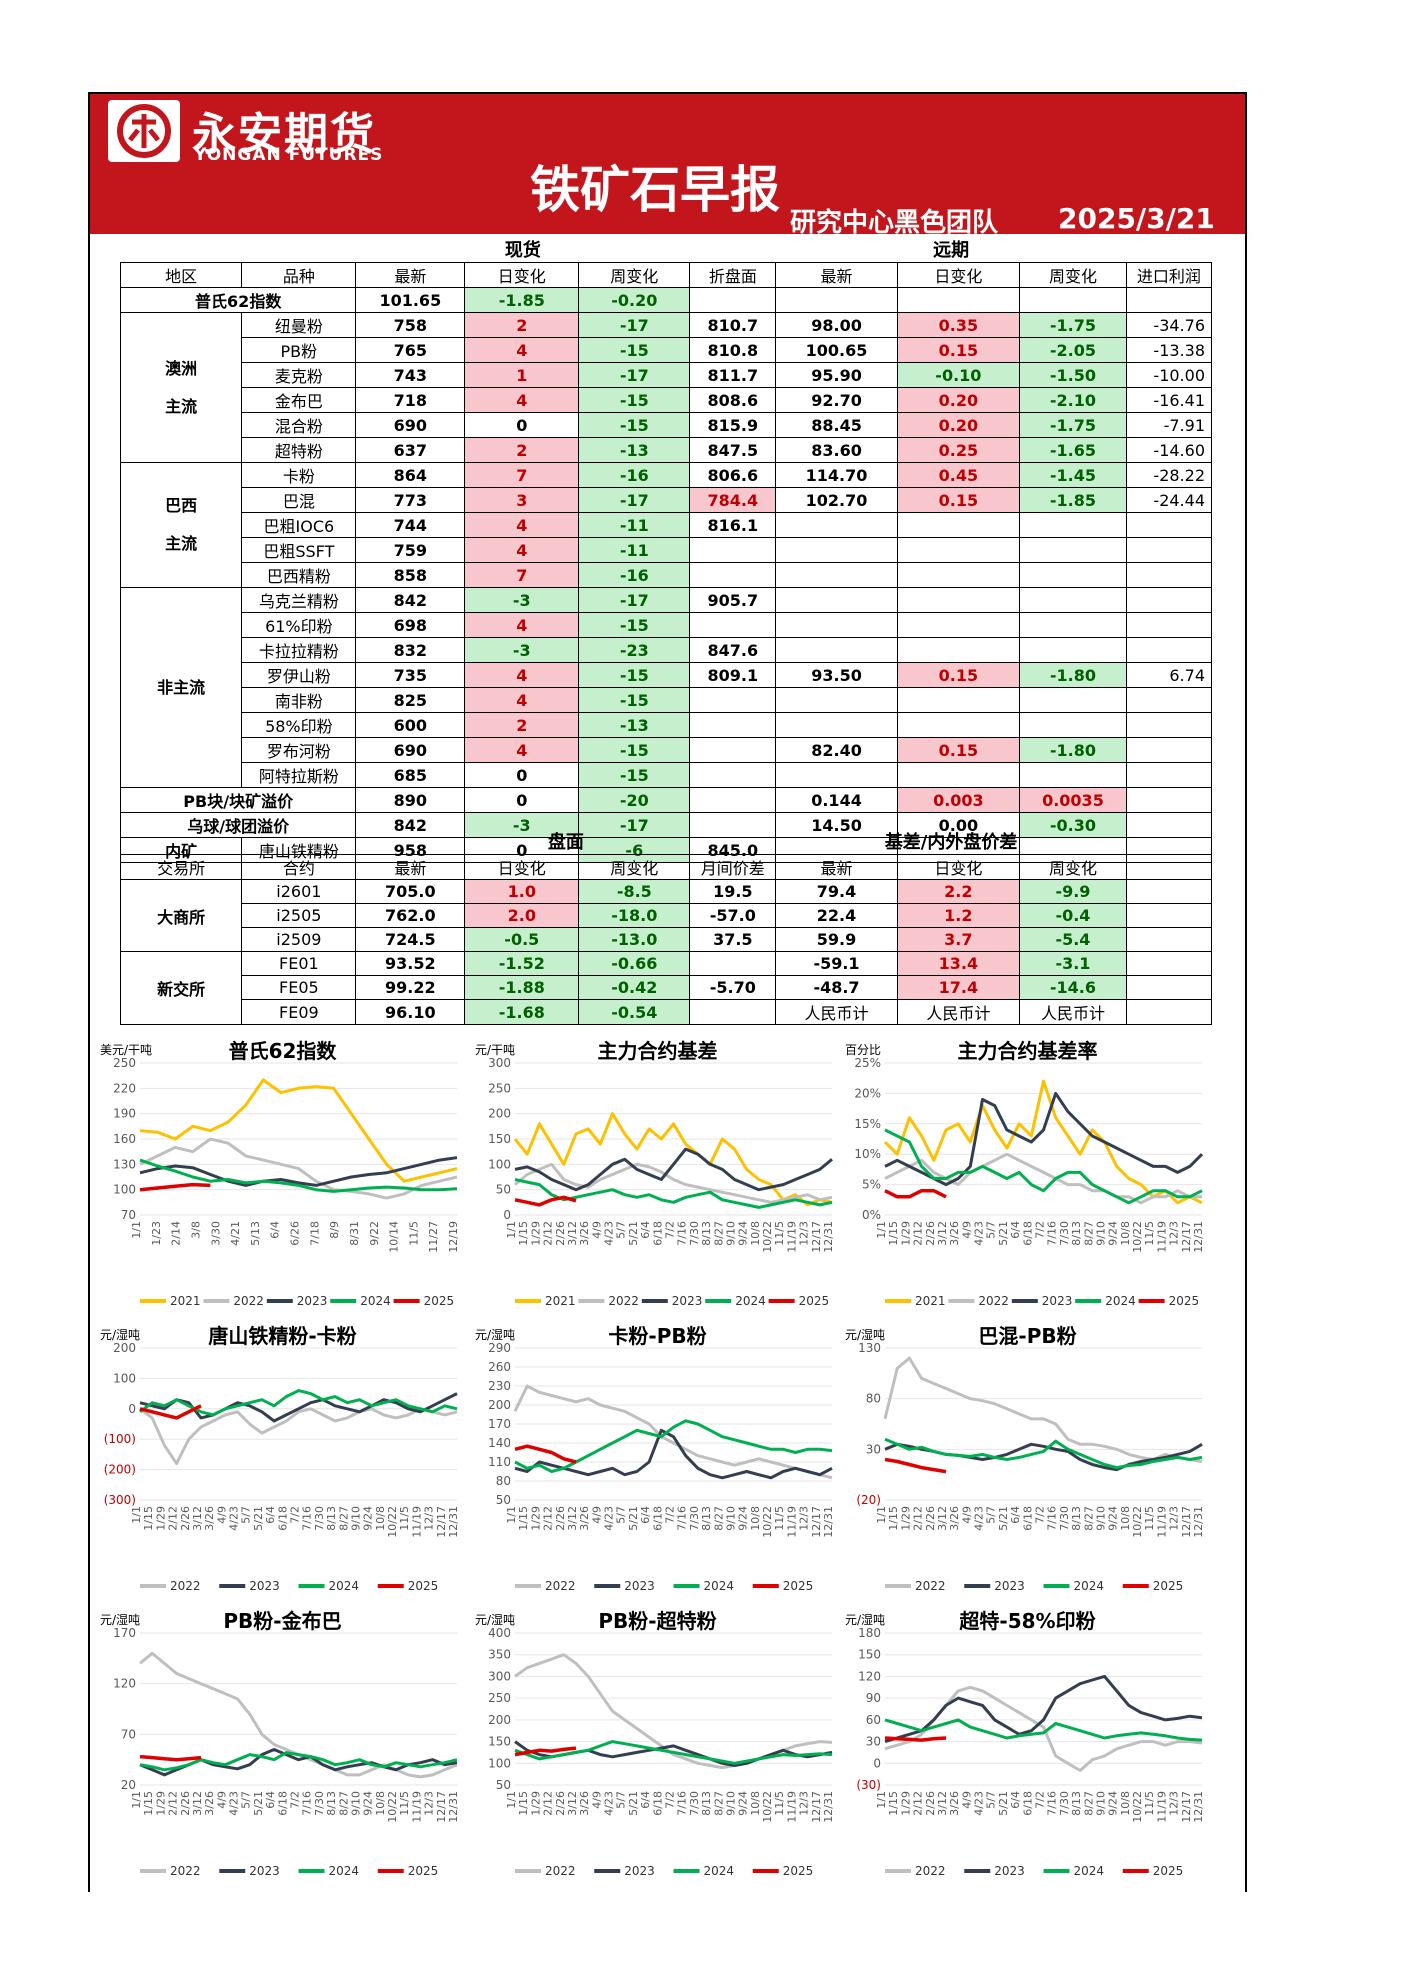 The height and width of the screenshot is (1984, 1403). I want to click on forward-latest: 102.70, so click(836, 500).